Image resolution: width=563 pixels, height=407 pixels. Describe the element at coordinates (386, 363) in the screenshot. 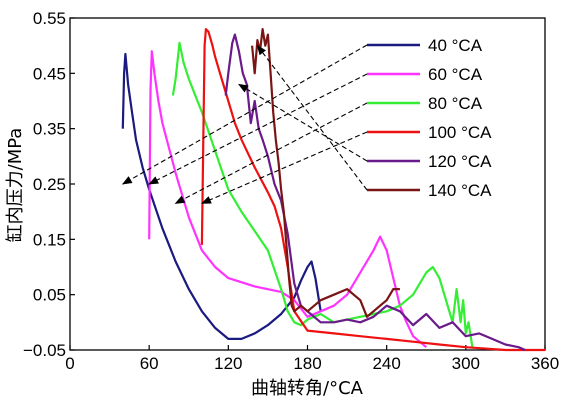

I see `x-tick-label: 240` at that location.